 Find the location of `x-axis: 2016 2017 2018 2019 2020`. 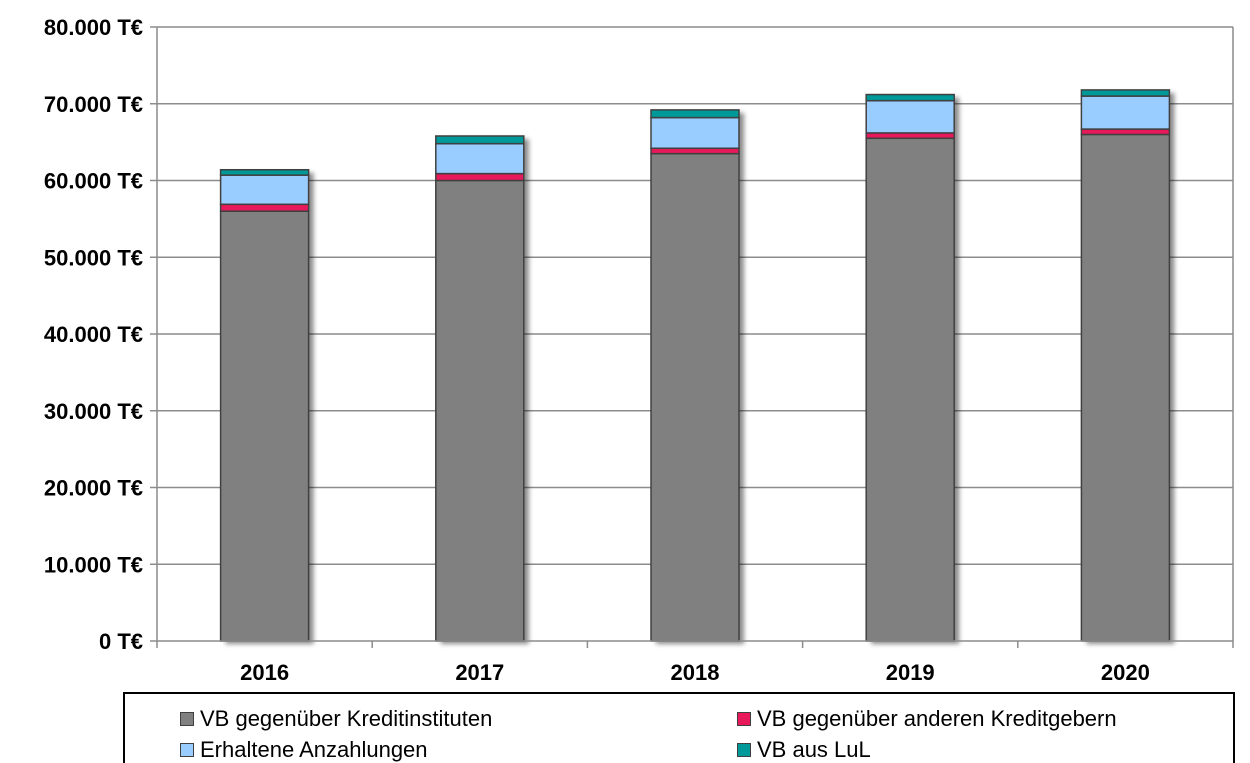

x-axis: 2016 2017 2018 2019 2020 is located at coordinates (695, 662).